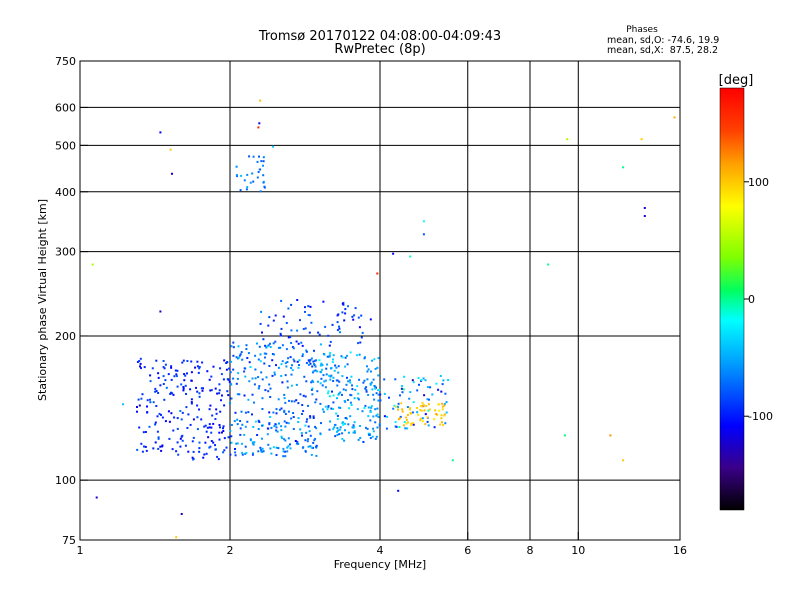 This screenshot has width=800, height=600. Describe the element at coordinates (65, 192) in the screenshot. I see `y-tick-label: 400` at that location.